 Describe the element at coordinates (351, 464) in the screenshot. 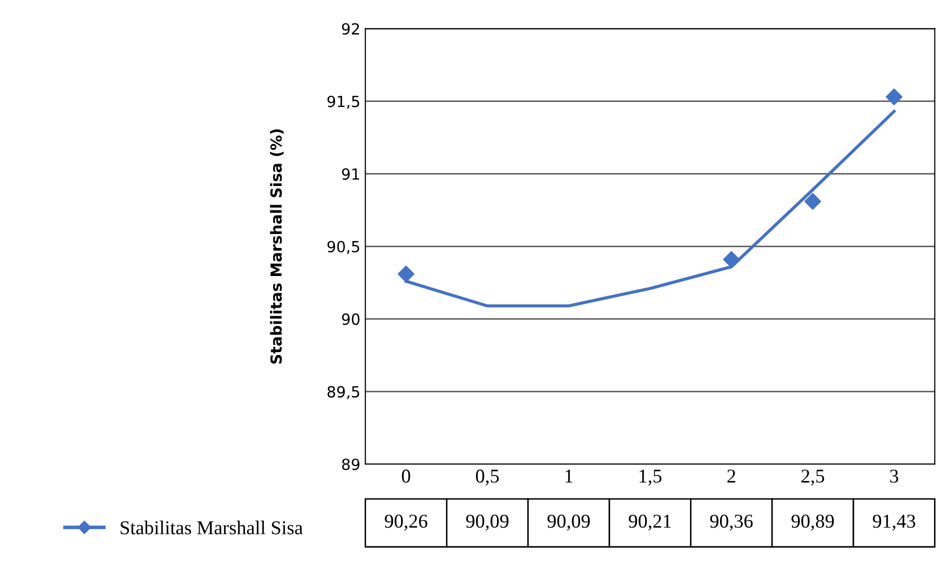

I see `y-tick-label: 89` at that location.